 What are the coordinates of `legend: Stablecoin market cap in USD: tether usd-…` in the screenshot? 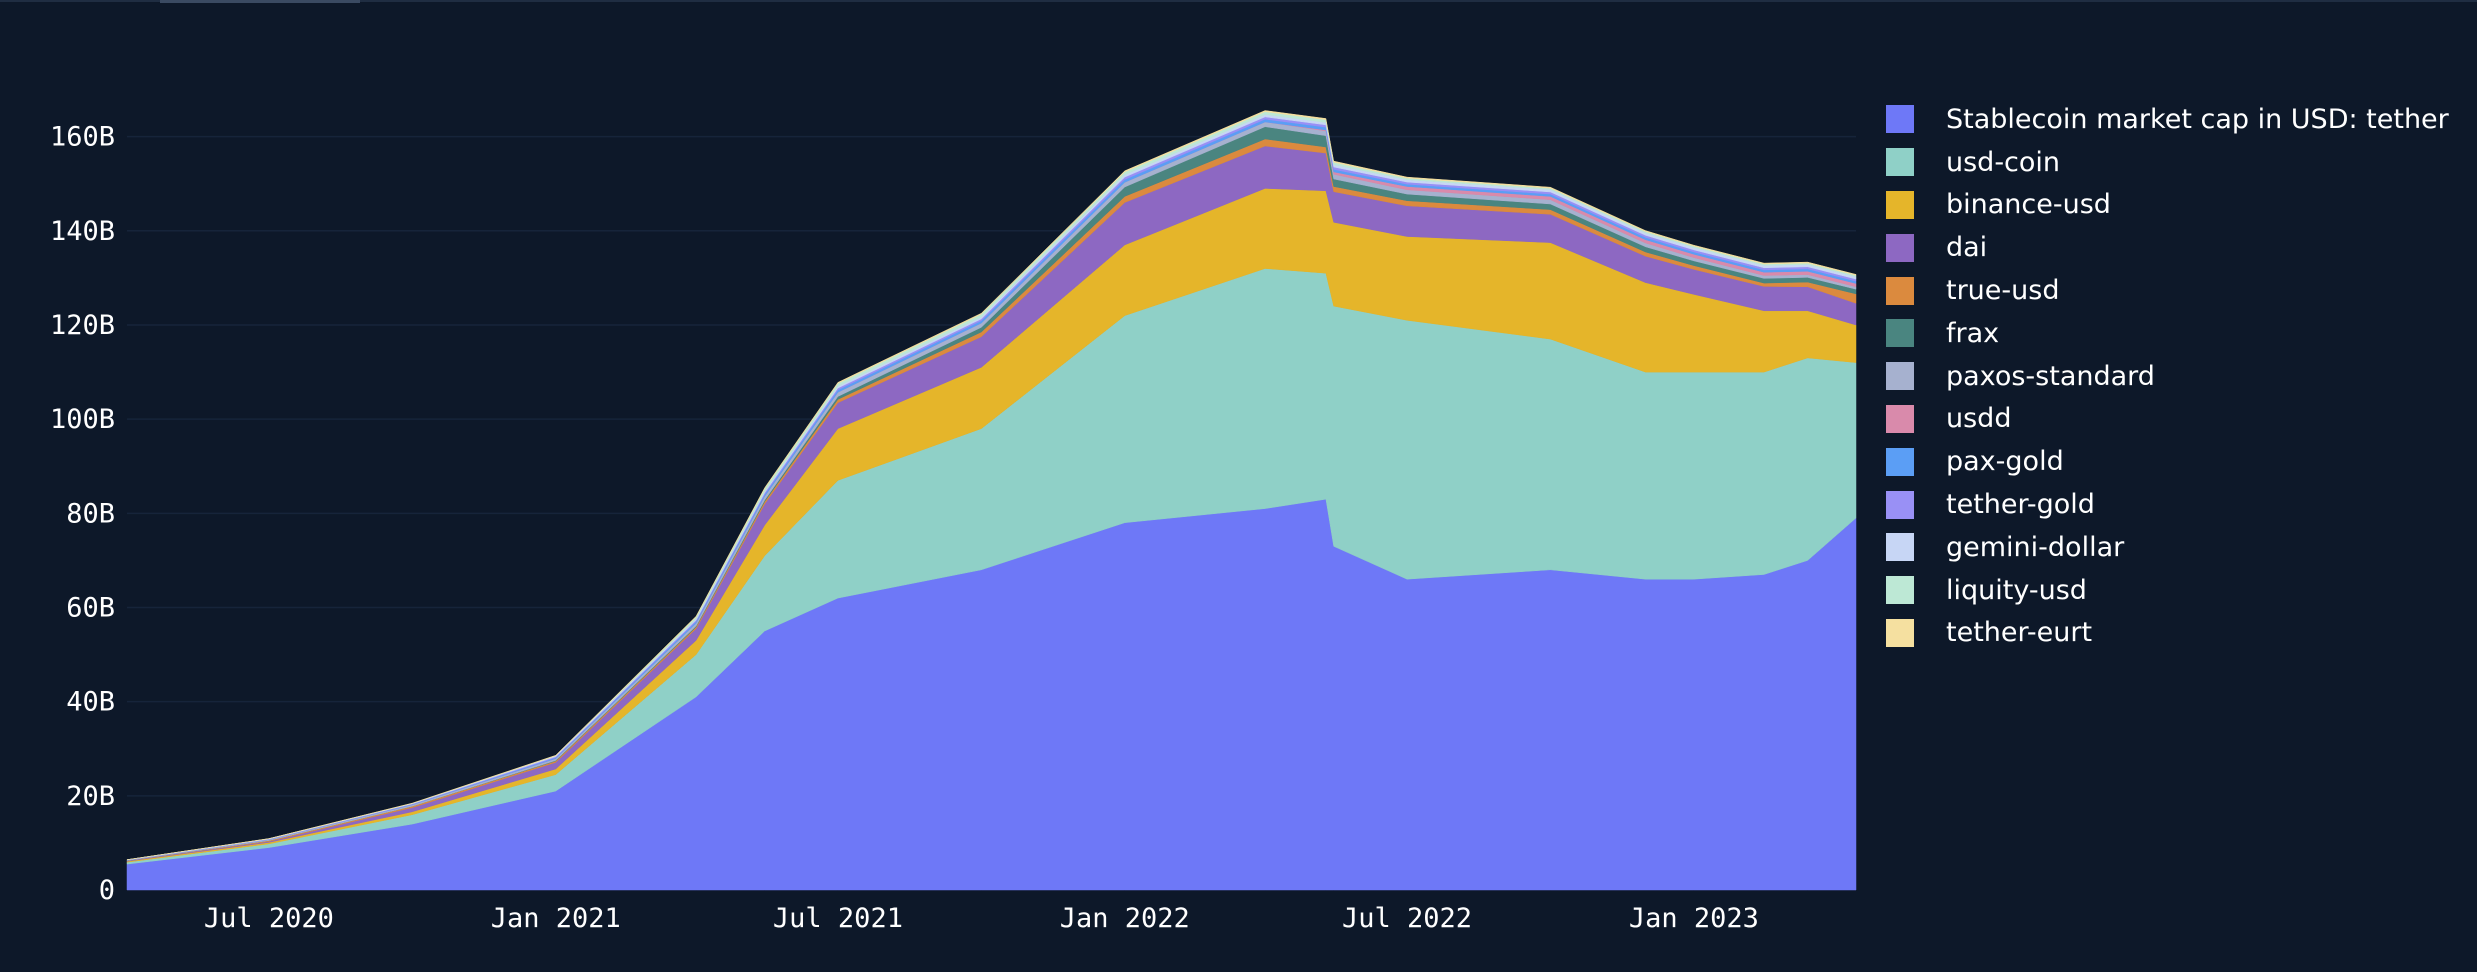 It's located at (2167, 376).